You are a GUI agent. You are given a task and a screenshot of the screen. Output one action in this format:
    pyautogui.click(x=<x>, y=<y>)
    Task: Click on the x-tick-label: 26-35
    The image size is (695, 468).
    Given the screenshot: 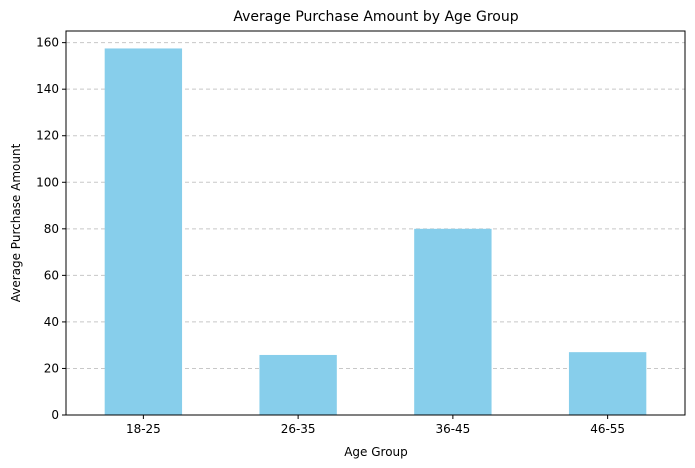 What is the action you would take?
    pyautogui.click(x=298, y=429)
    